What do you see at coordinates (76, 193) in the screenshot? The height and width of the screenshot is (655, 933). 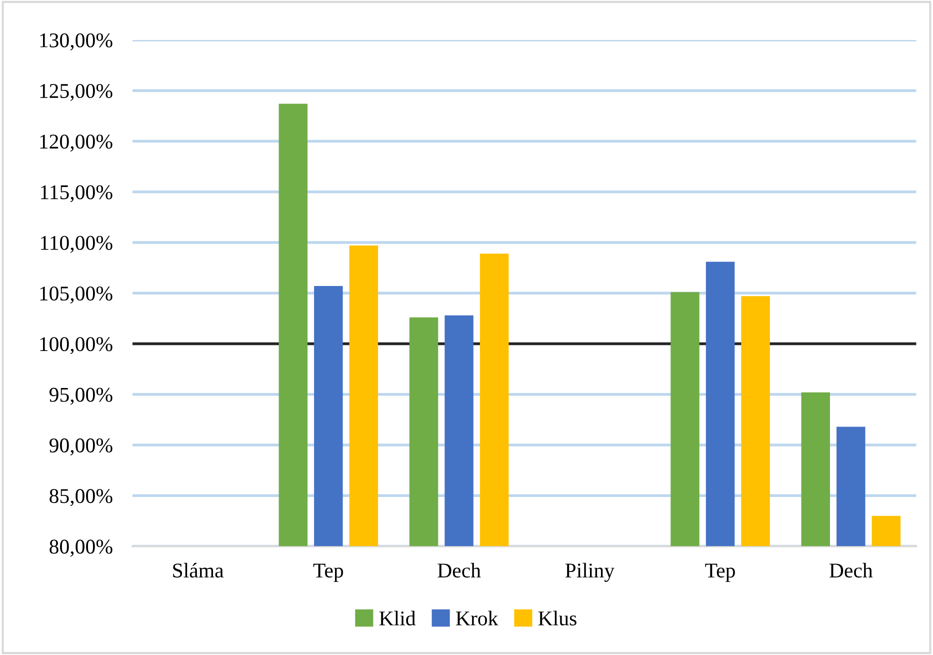 I see `y-tick-label: 115,00%` at bounding box center [76, 193].